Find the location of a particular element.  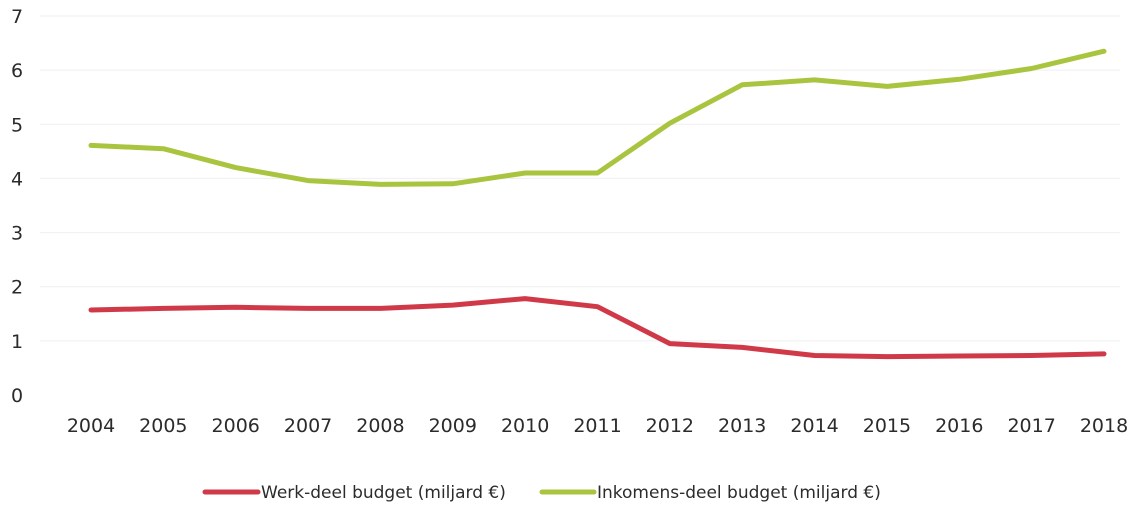

x-tick-label: 2011 is located at coordinates (597, 426).